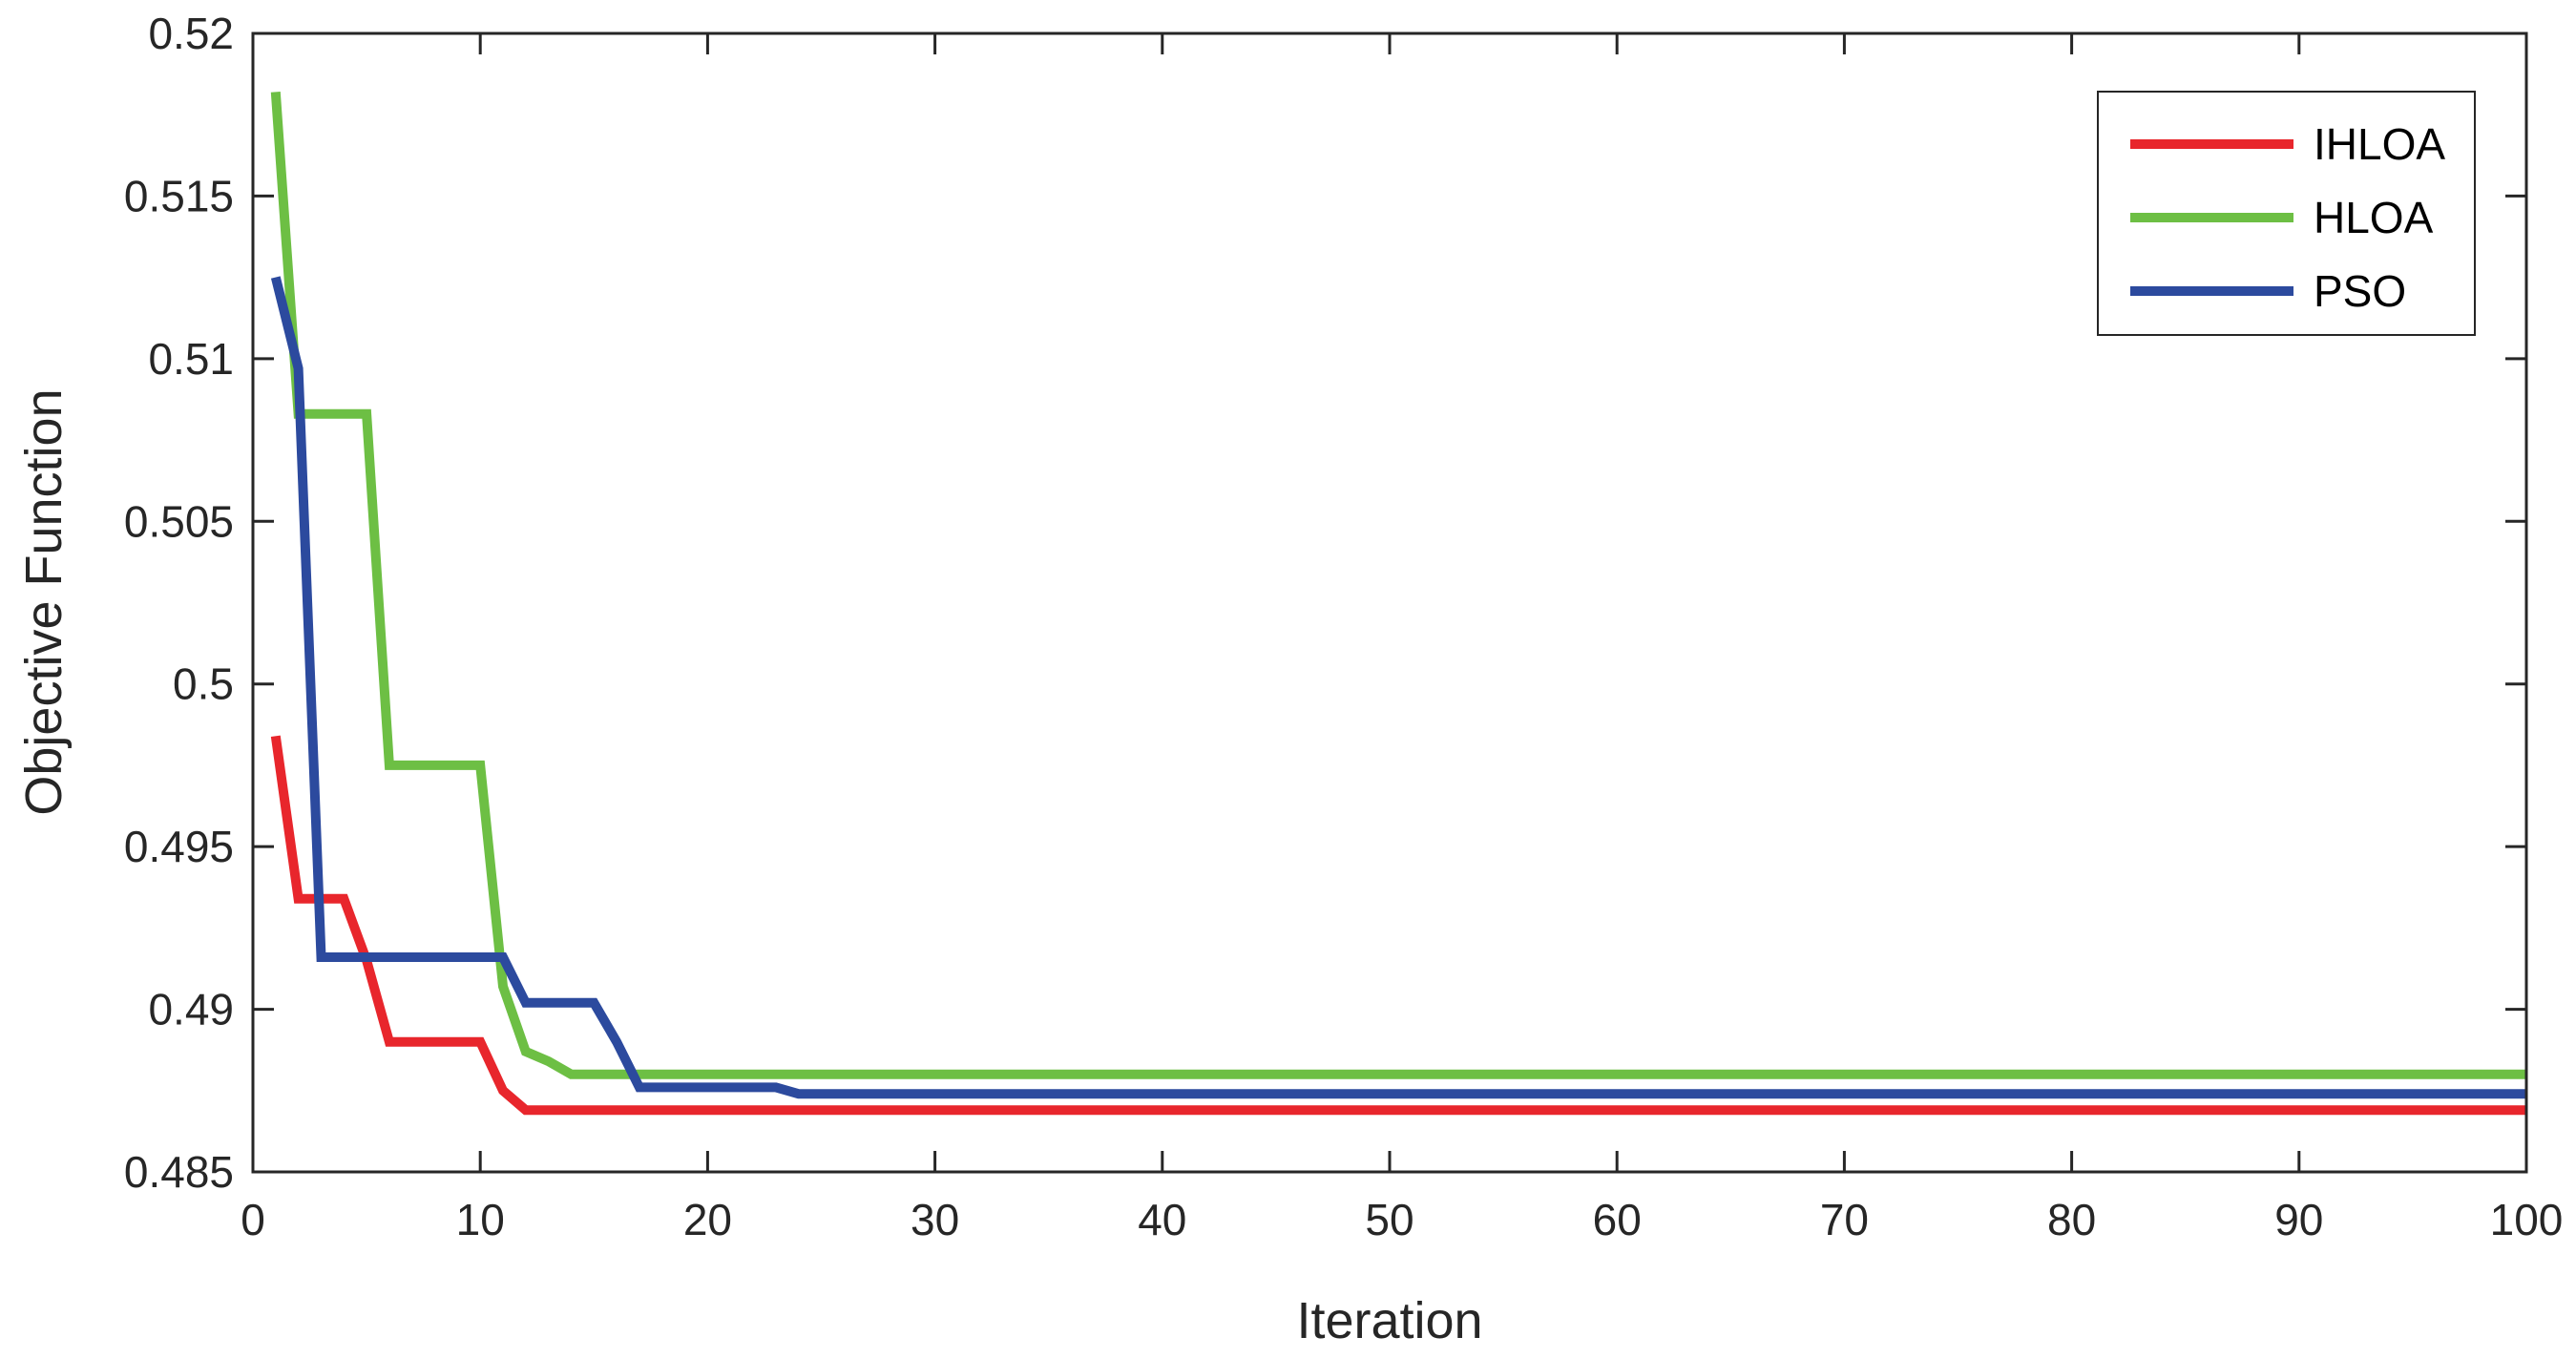  I want to click on legend-label-ihloa: IHLOA, so click(2379, 144).